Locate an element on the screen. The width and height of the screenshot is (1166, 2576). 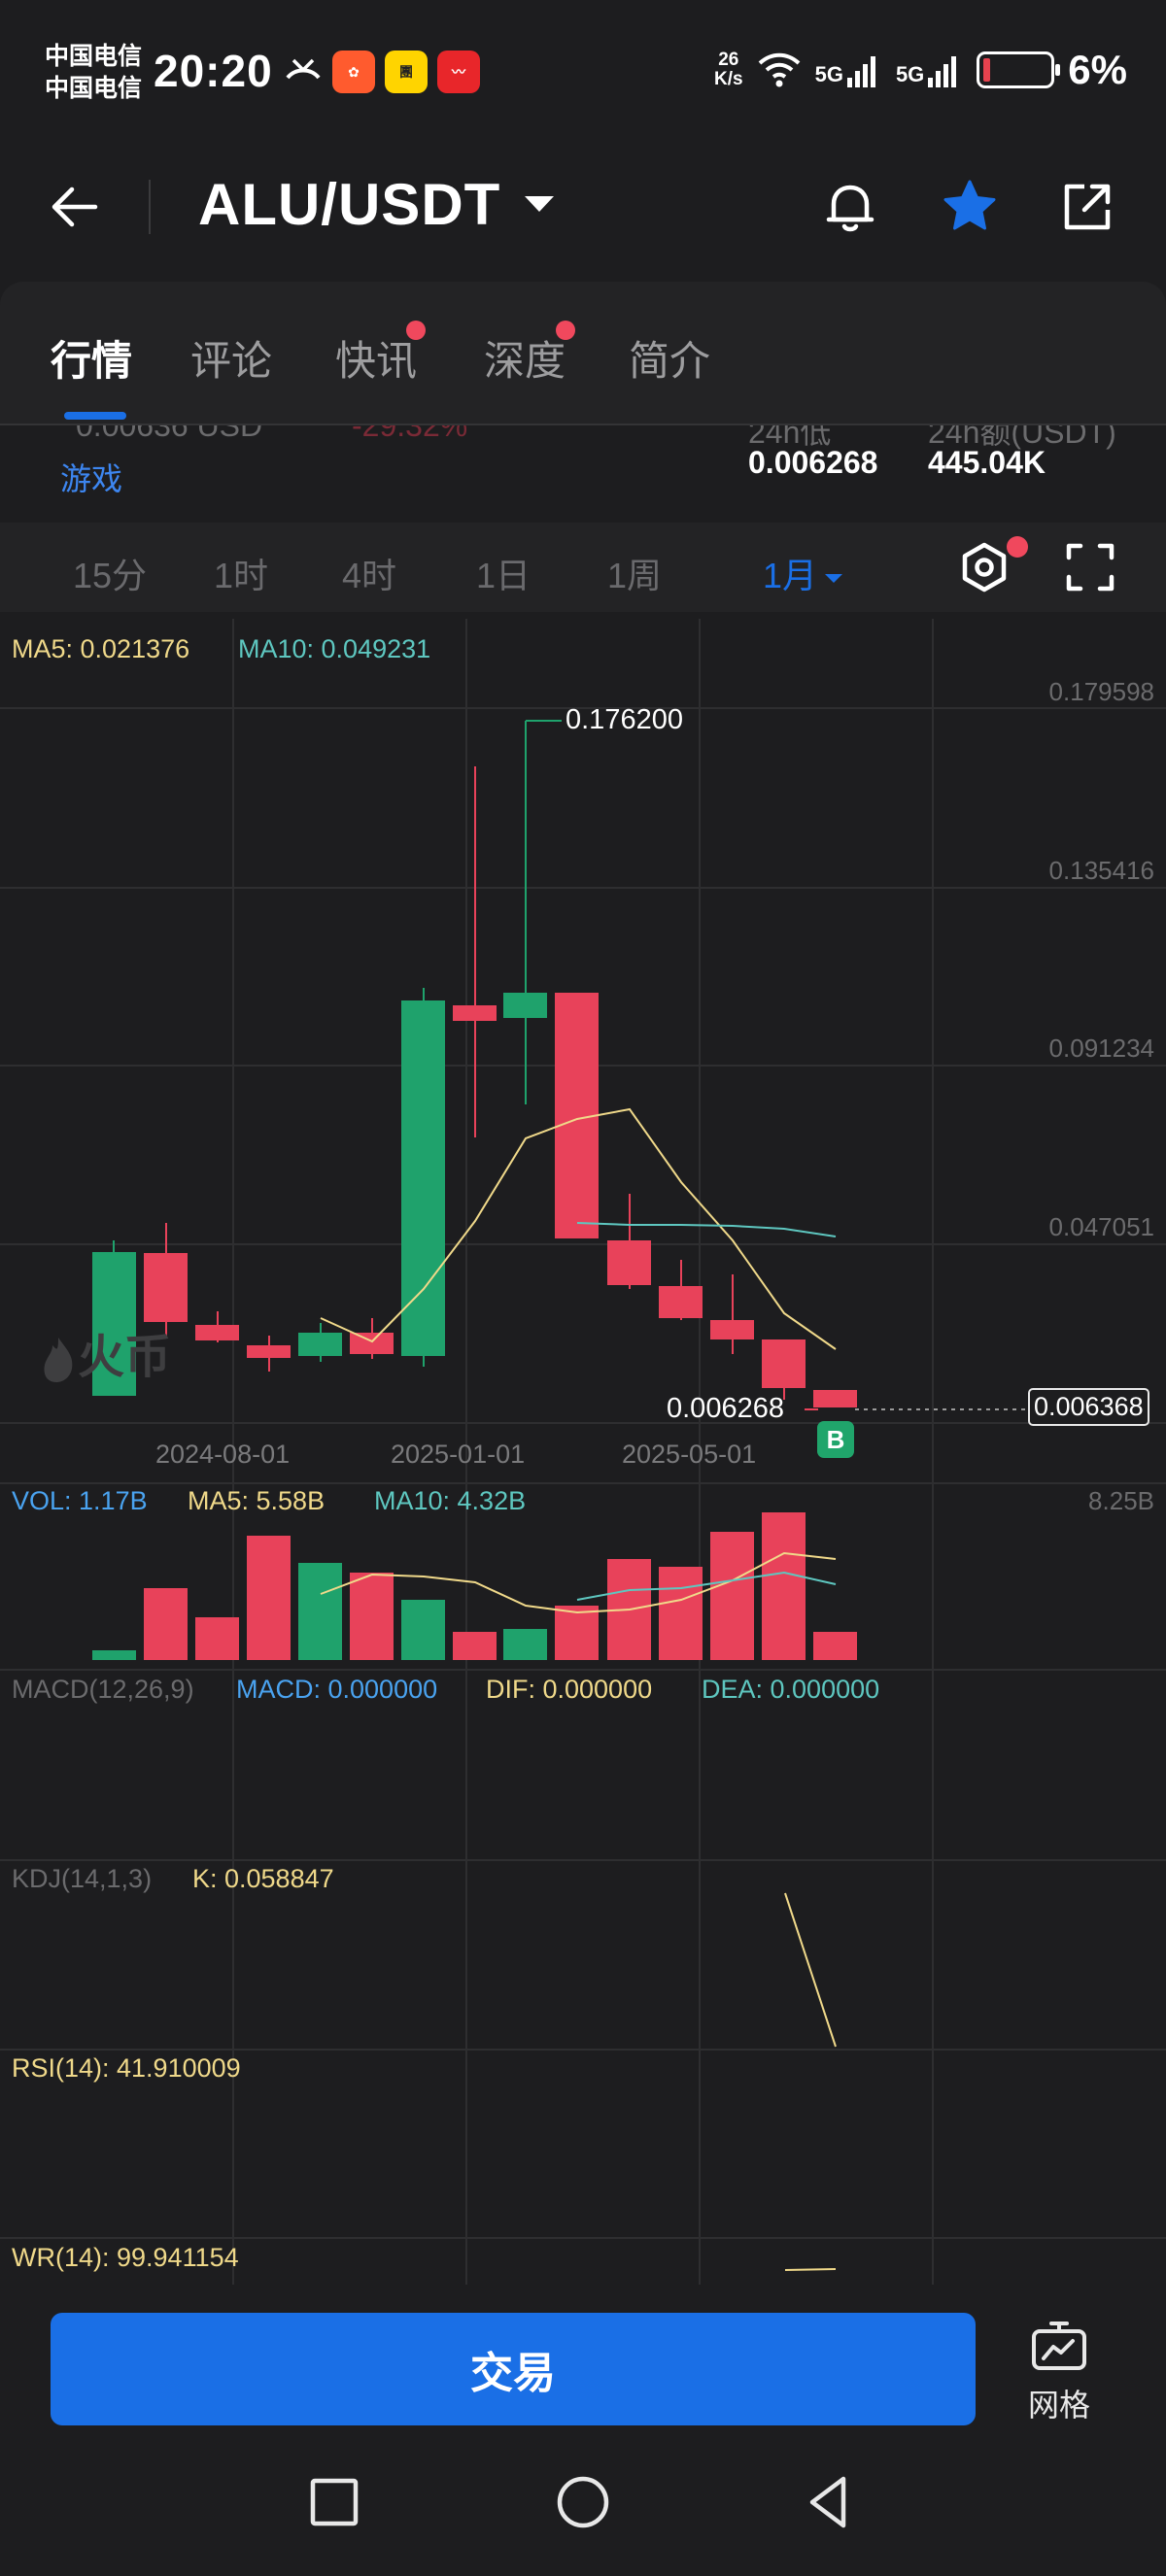
flame-icon is located at coordinates (58, 1360).